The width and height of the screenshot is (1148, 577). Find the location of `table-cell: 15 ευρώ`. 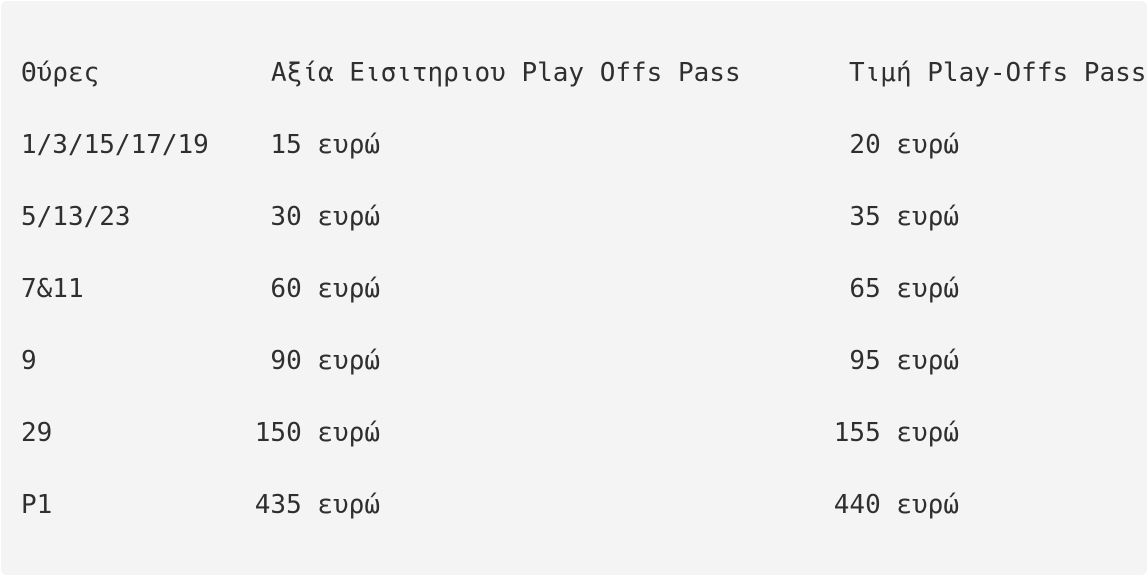

table-cell: 15 ευρώ is located at coordinates (325, 145).